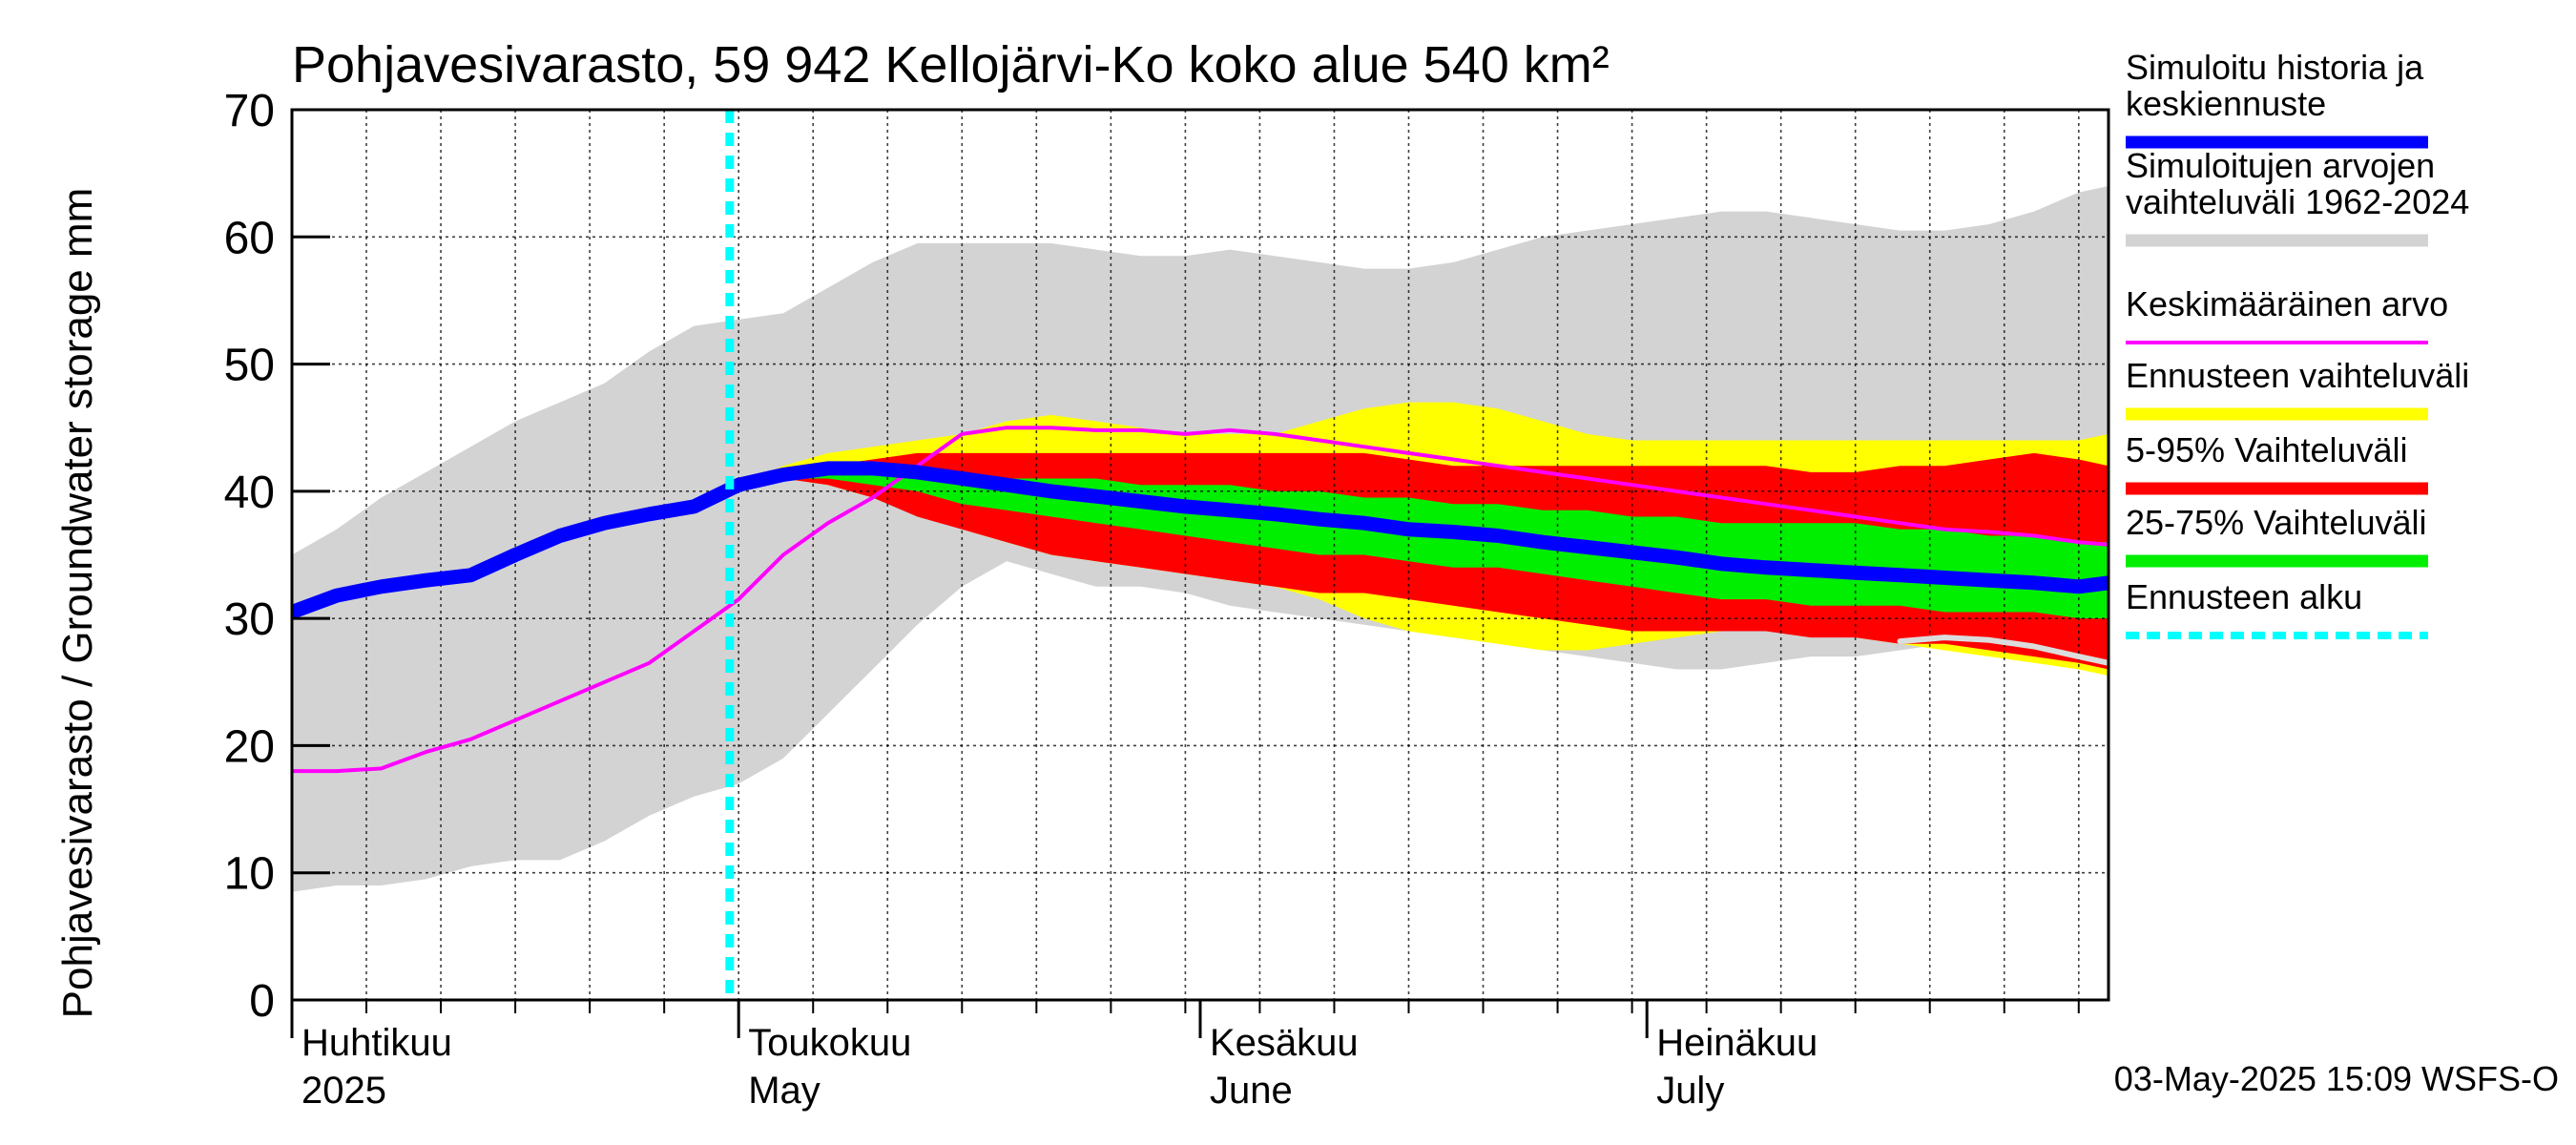 The height and width of the screenshot is (1145, 2576). What do you see at coordinates (2297, 376) in the screenshot?
I see `legend-label: Ennusteen vaihteluväli` at bounding box center [2297, 376].